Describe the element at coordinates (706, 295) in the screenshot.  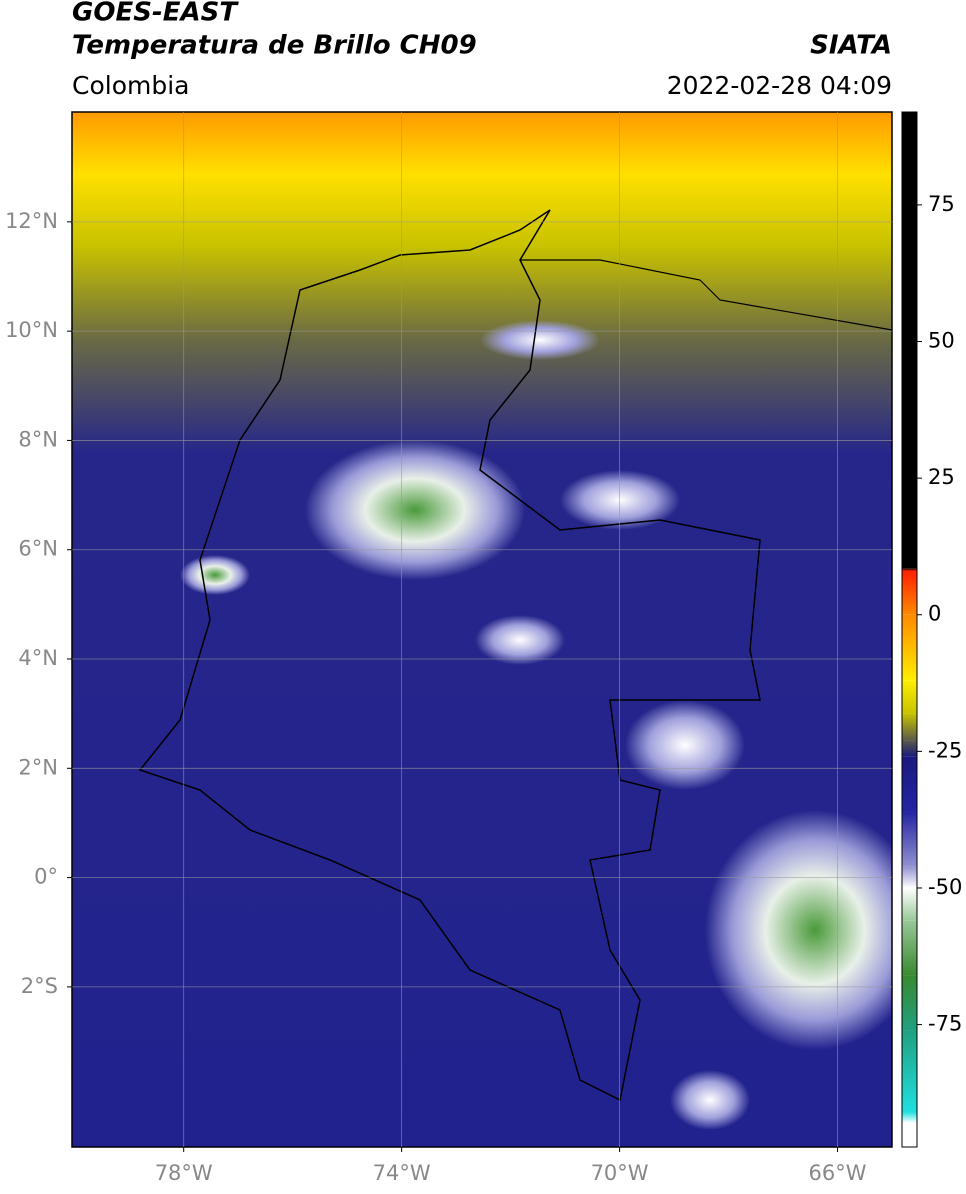
I see `coastline` at that location.